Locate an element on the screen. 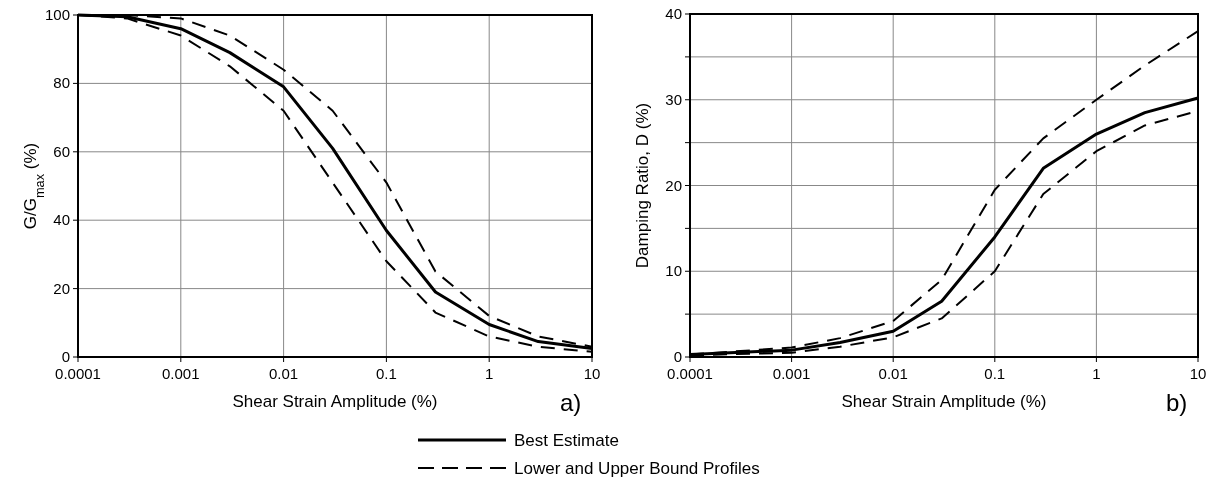 The image size is (1215, 482). text: a) is located at coordinates (571, 402).